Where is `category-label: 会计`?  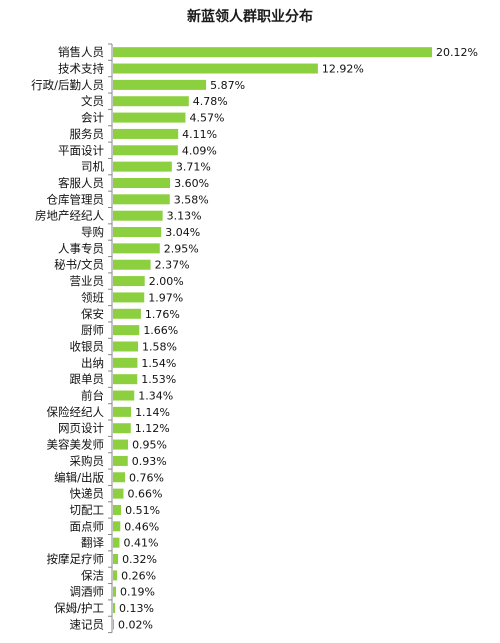
category-label: 会计 is located at coordinates (92, 118).